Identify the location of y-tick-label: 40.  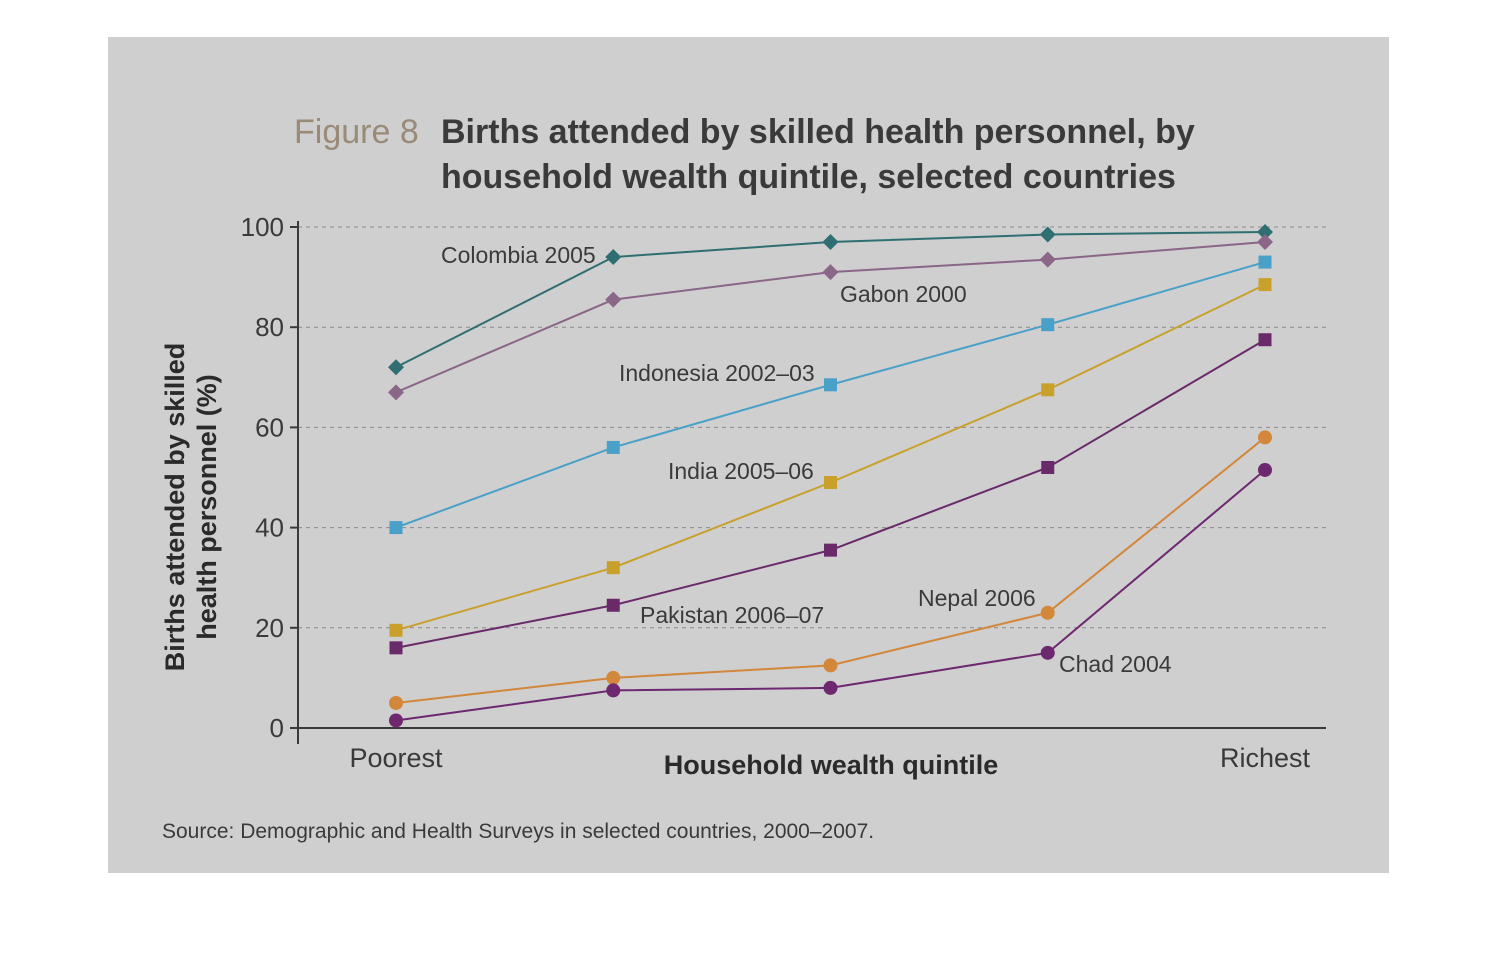
(269, 528).